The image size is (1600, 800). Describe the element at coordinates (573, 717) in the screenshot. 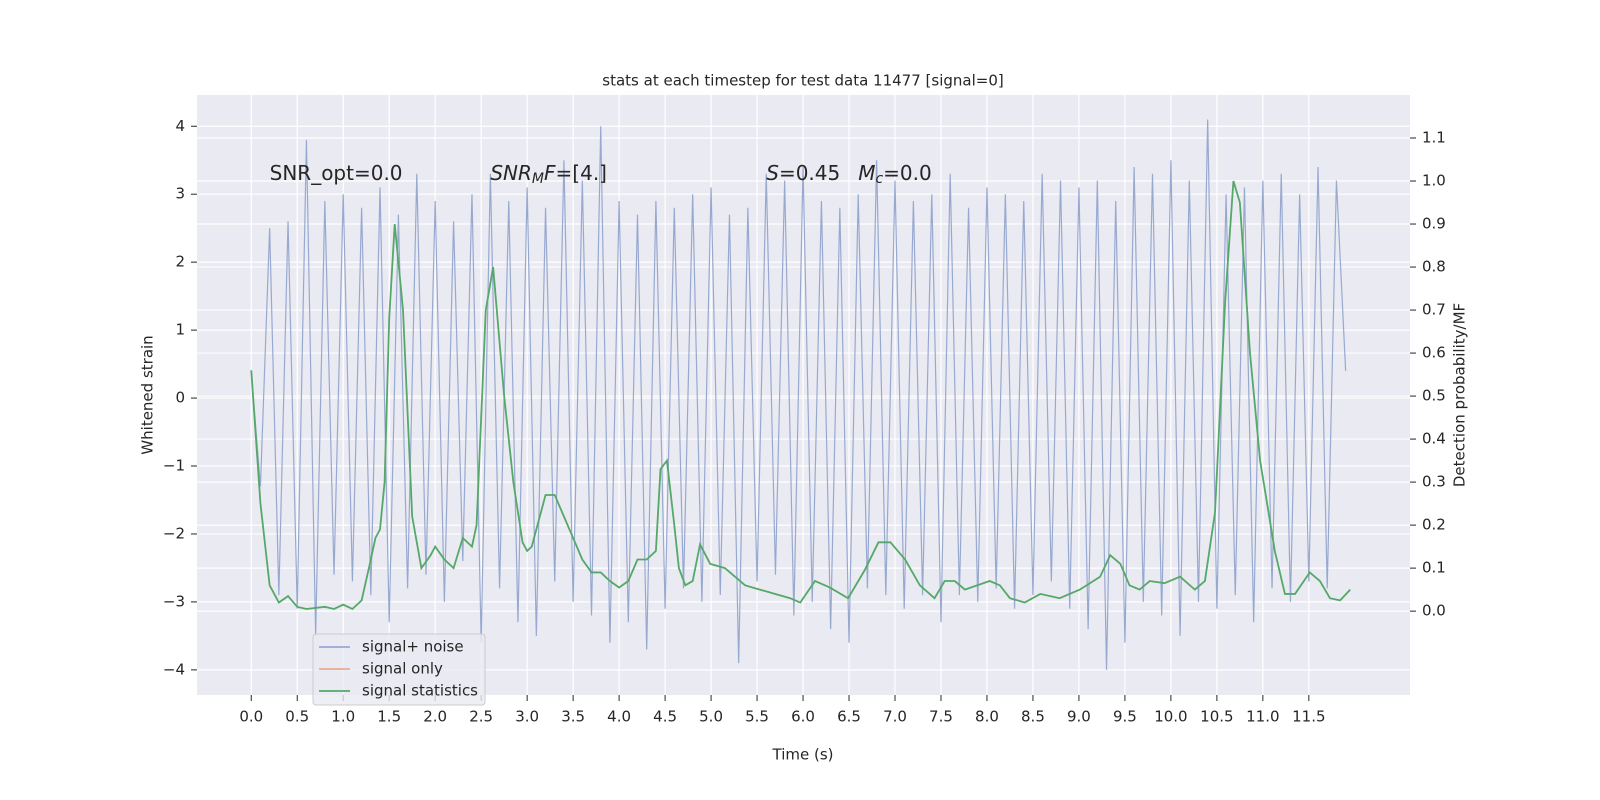

I see `x-tick-label: 3.5` at that location.